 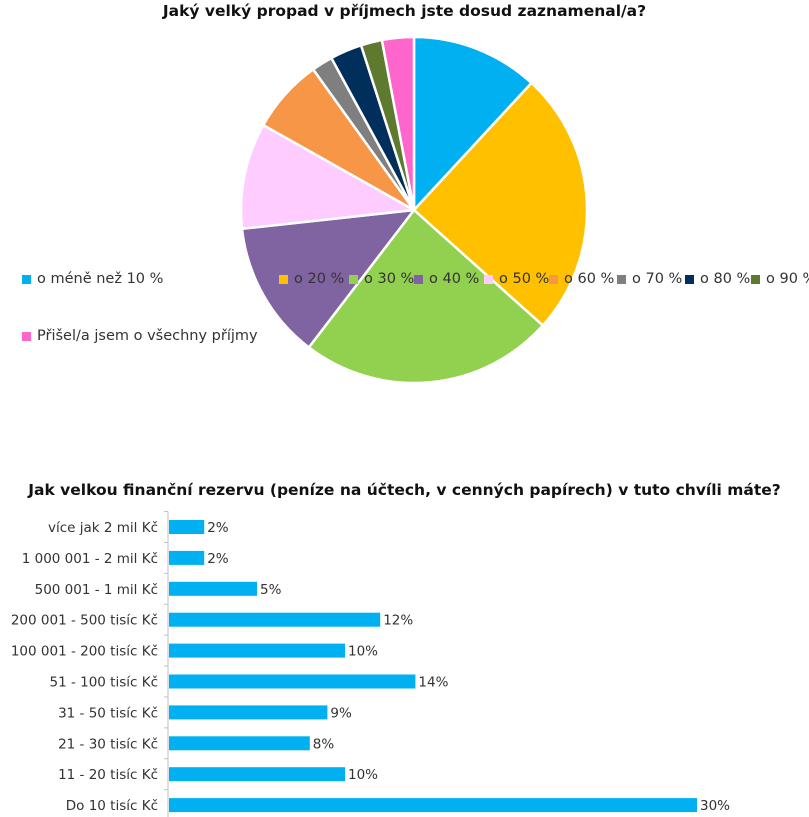 What do you see at coordinates (787, 279) in the screenshot?
I see `legend-label: o 90 %` at bounding box center [787, 279].